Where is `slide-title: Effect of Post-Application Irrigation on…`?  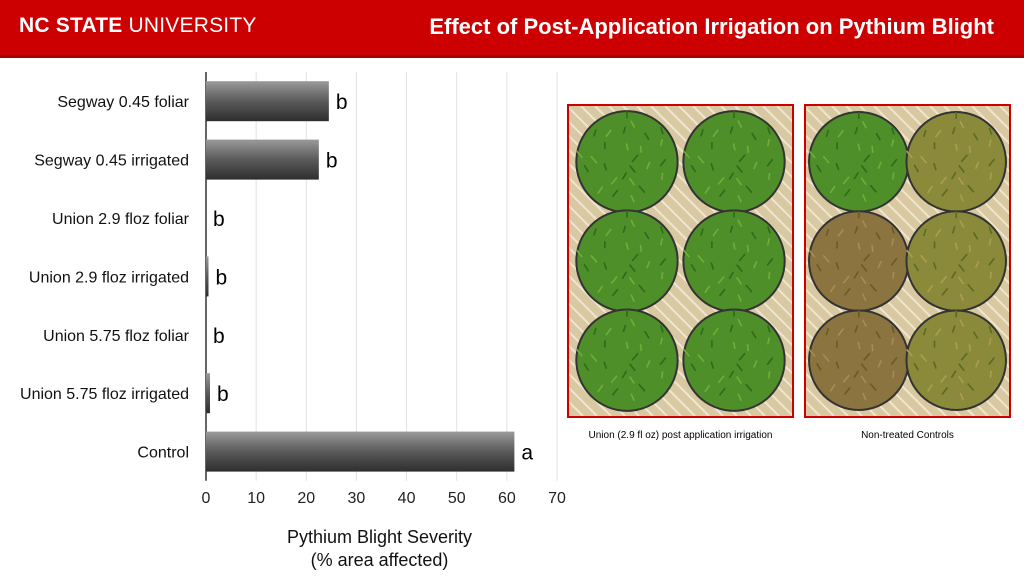
slide-title: Effect of Post-Application Irrigation on… is located at coordinates (711, 26).